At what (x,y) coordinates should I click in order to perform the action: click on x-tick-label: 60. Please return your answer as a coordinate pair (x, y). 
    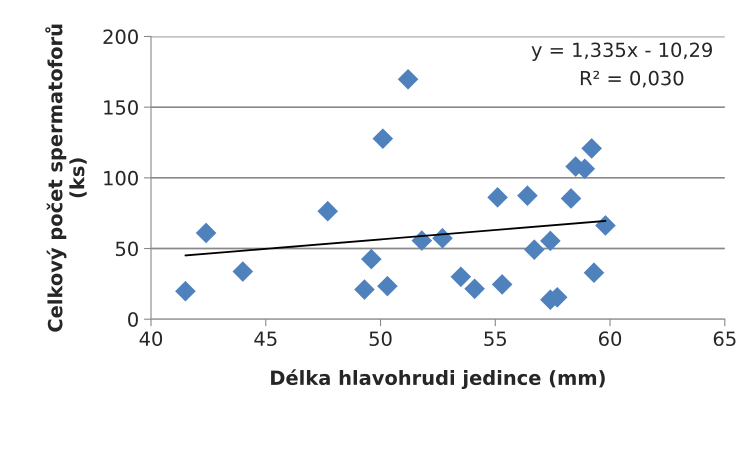
    Looking at the image, I should click on (610, 338).